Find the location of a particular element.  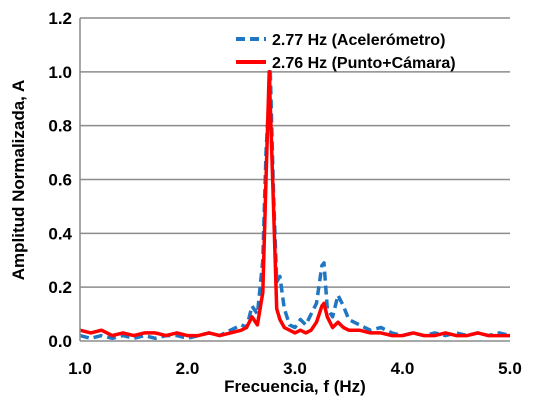

y-axis-label: Amplitud Normalizada, A is located at coordinates (18, 180).